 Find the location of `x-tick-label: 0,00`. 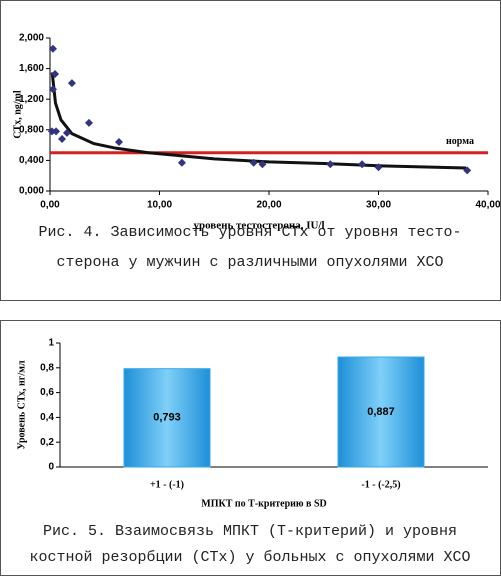

x-tick-label: 0,00 is located at coordinates (50, 205).